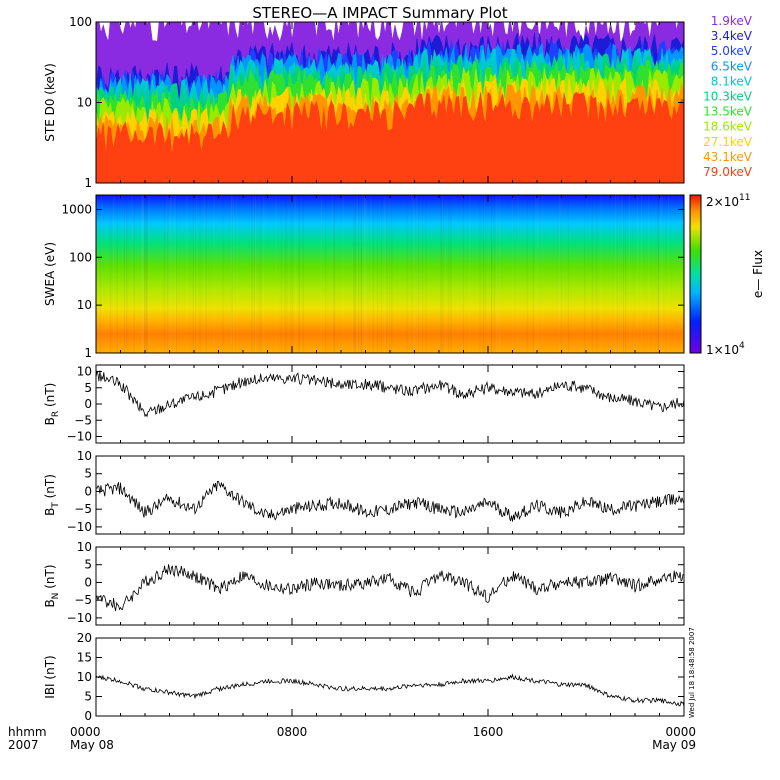 This screenshot has height=780, width=780. What do you see at coordinates (728, 172) in the screenshot?
I see `legend-entry-79.0keV: 79.0keV` at bounding box center [728, 172].